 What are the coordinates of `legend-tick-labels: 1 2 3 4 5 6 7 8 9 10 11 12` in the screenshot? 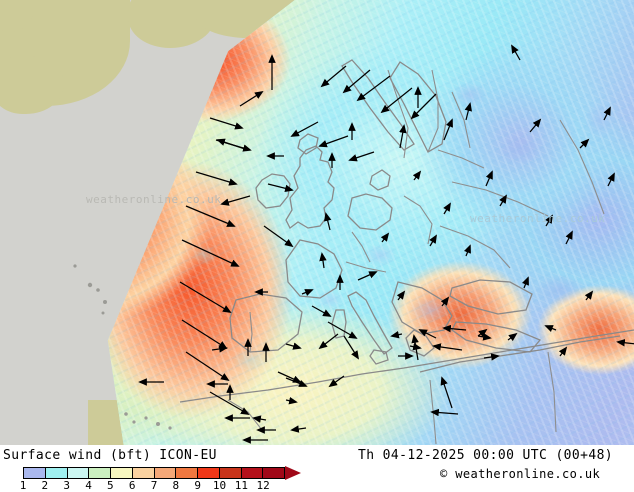 It's located at (150, 485).